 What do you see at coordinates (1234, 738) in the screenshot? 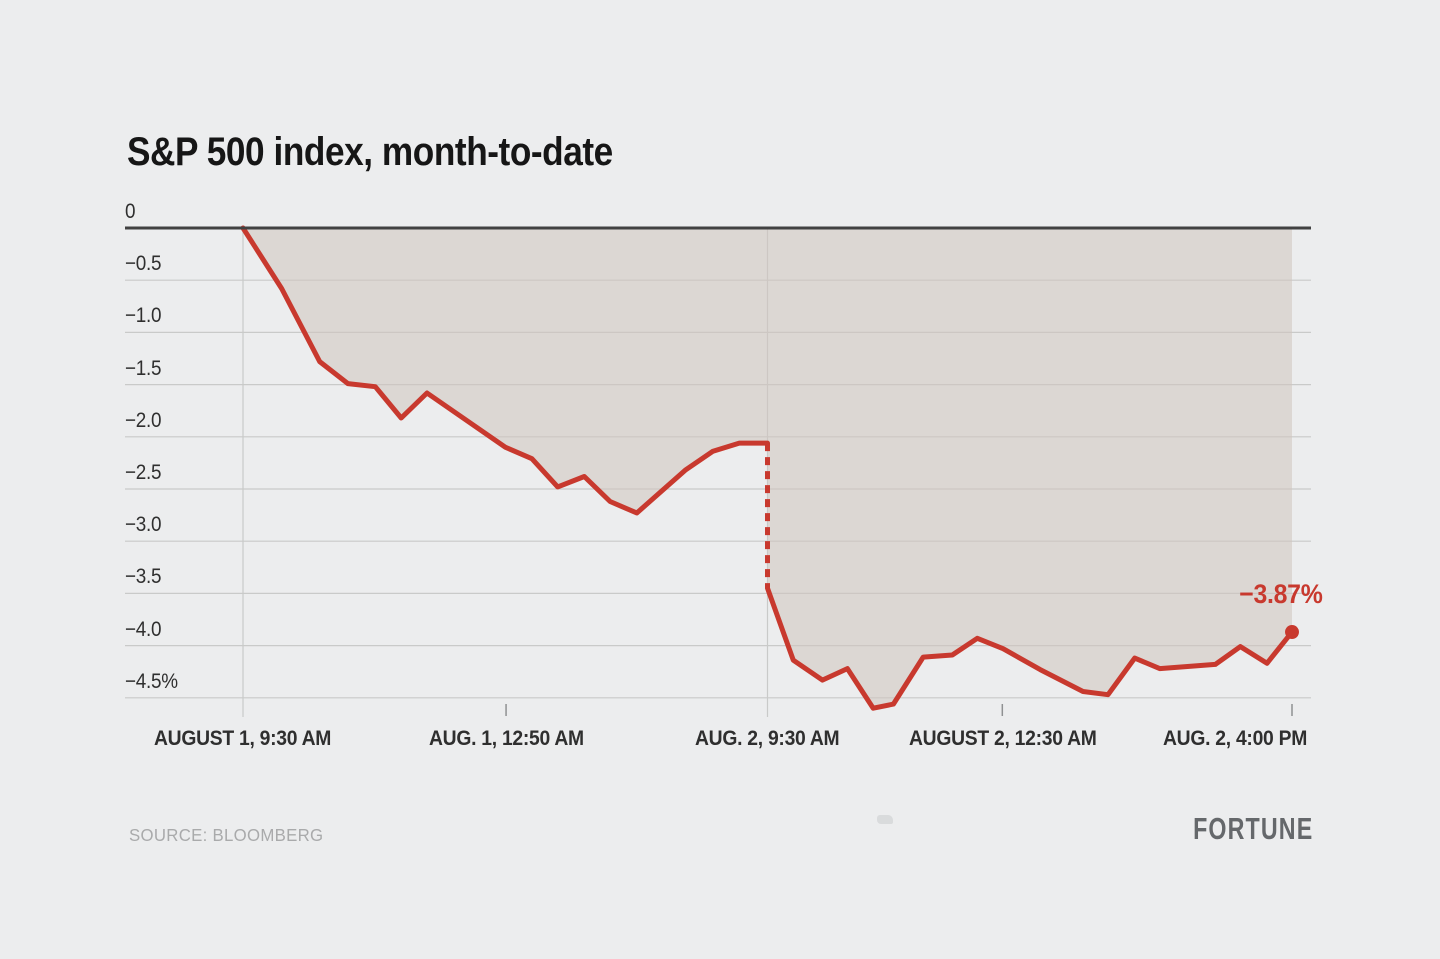
I see `x-axis-label: AUG. 2, 4:00 PM` at bounding box center [1234, 738].